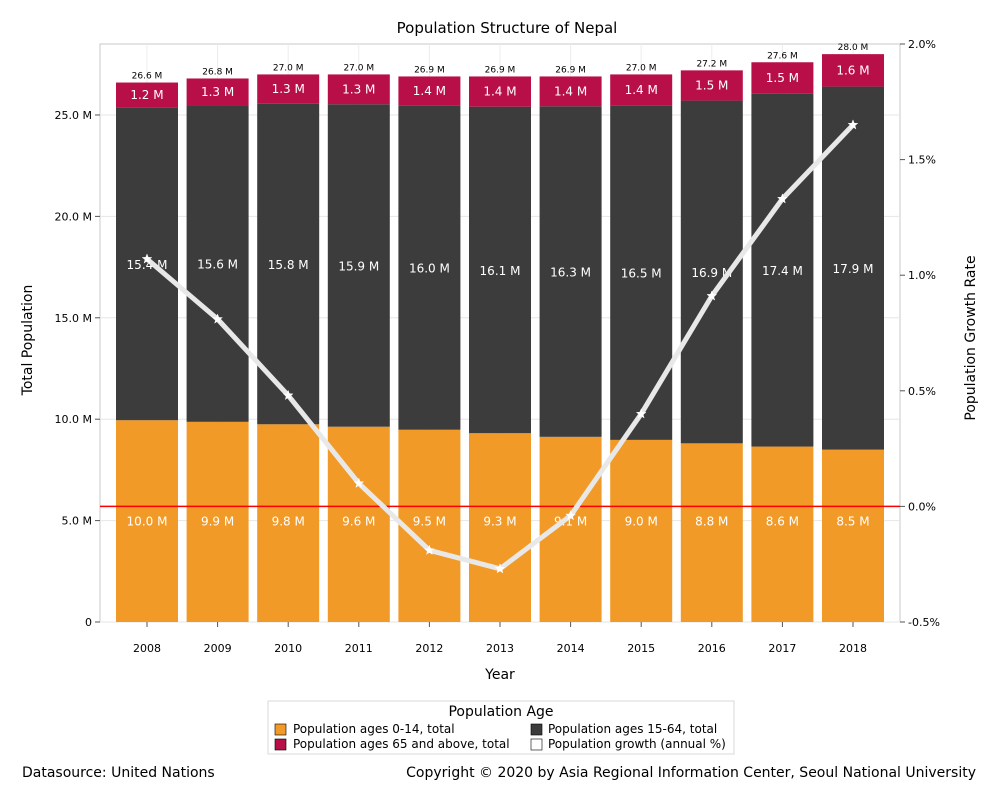 The height and width of the screenshot is (800, 1000). Describe the element at coordinates (73, 419) in the screenshot. I see `y-tick-label: 10.0 M` at that location.